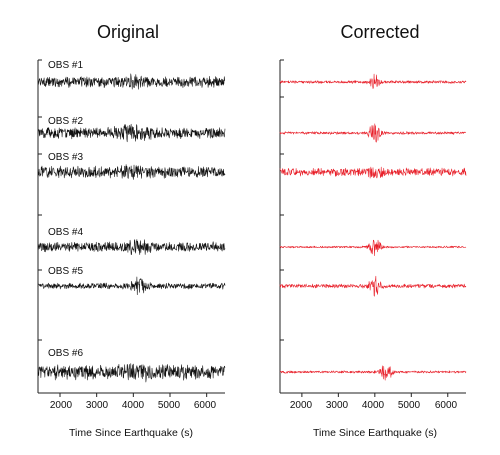 This screenshot has width=500, height=455. I want to click on station-label: OBS #2, so click(65, 121).